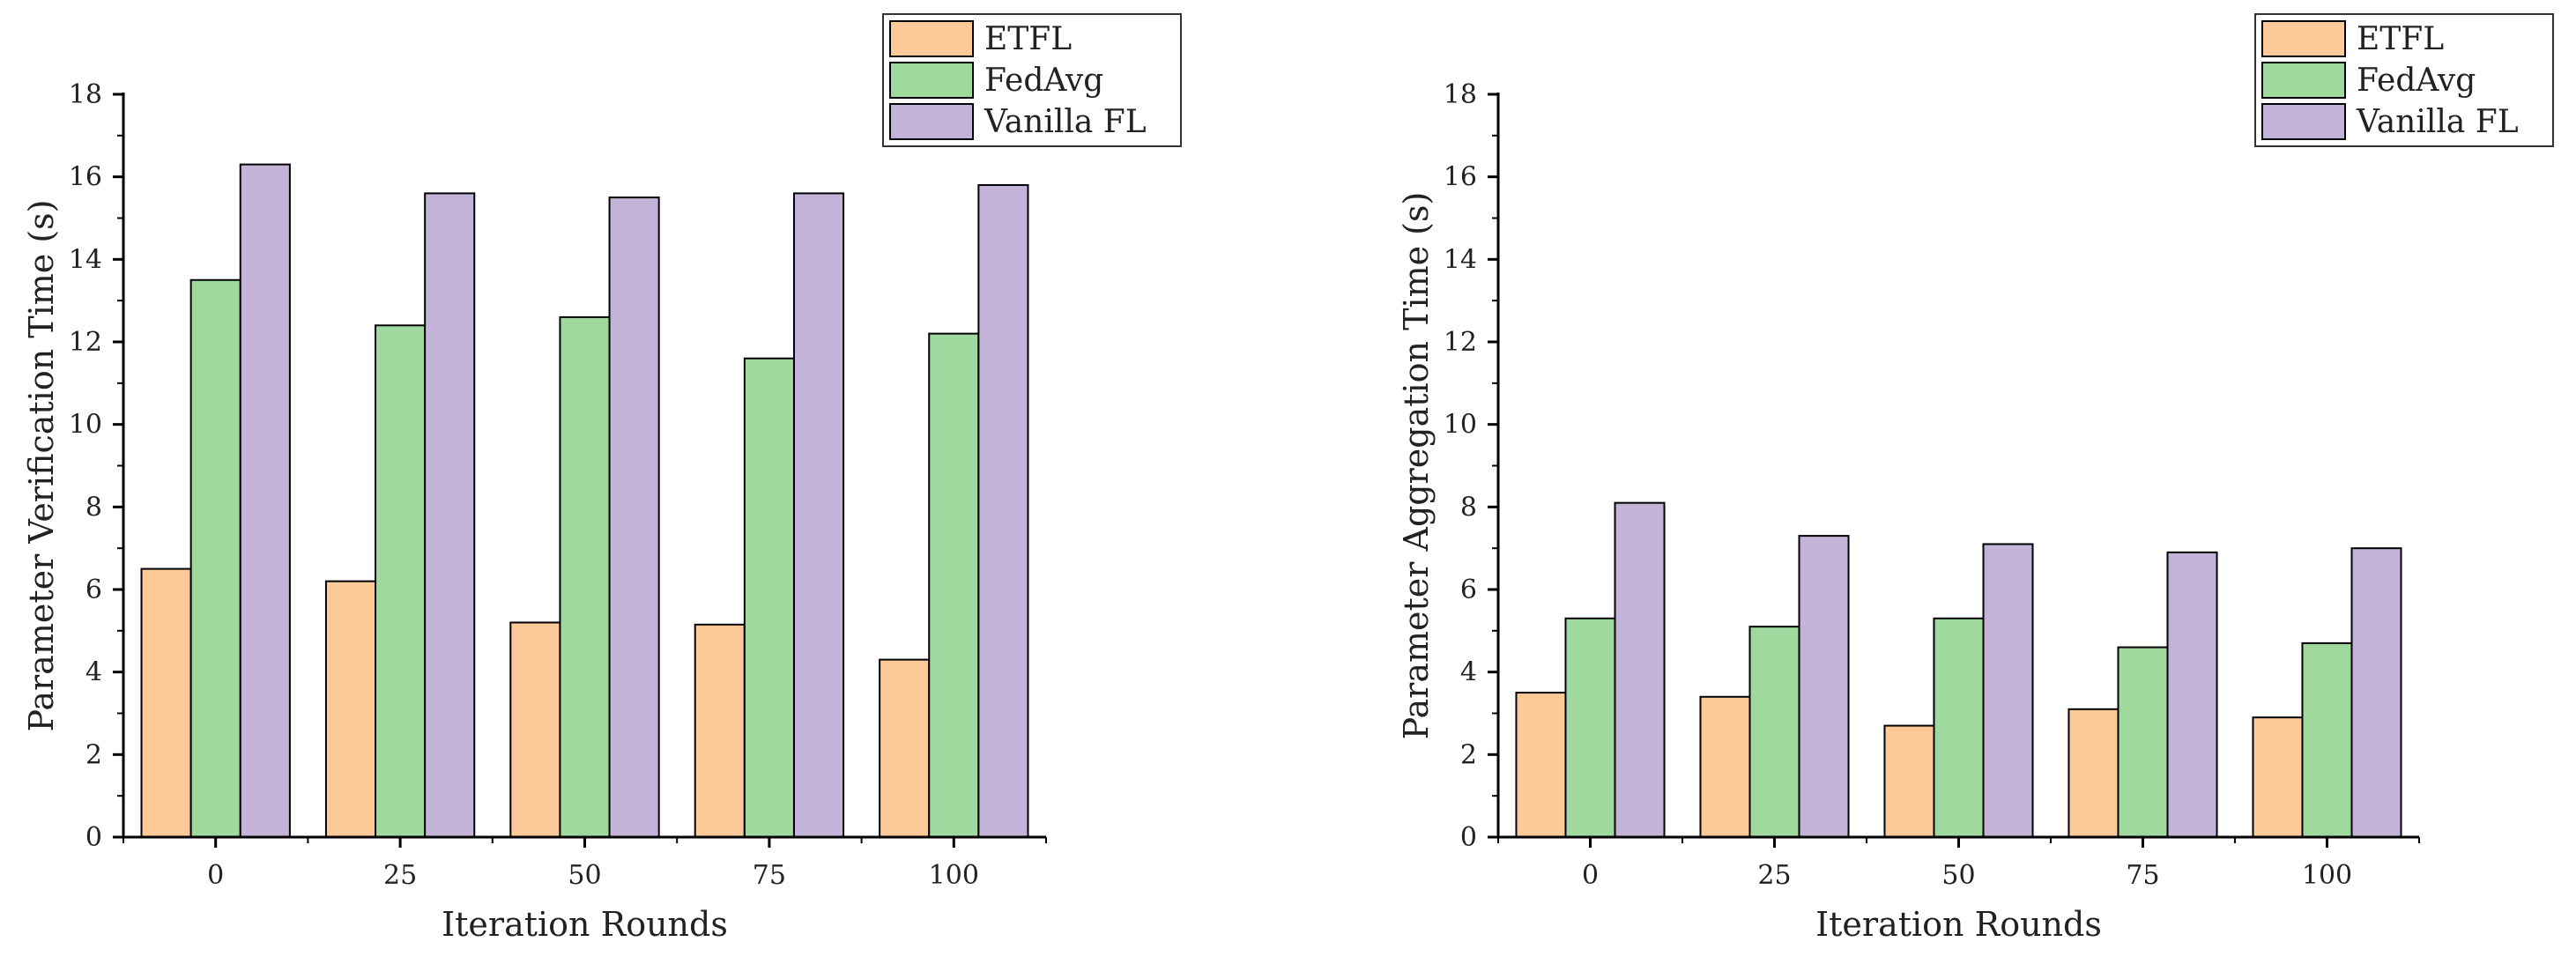 The image size is (2576, 964). What do you see at coordinates (1416, 466) in the screenshot?
I see `y-axis-title: Parameter Aggregation Time (s)` at bounding box center [1416, 466].